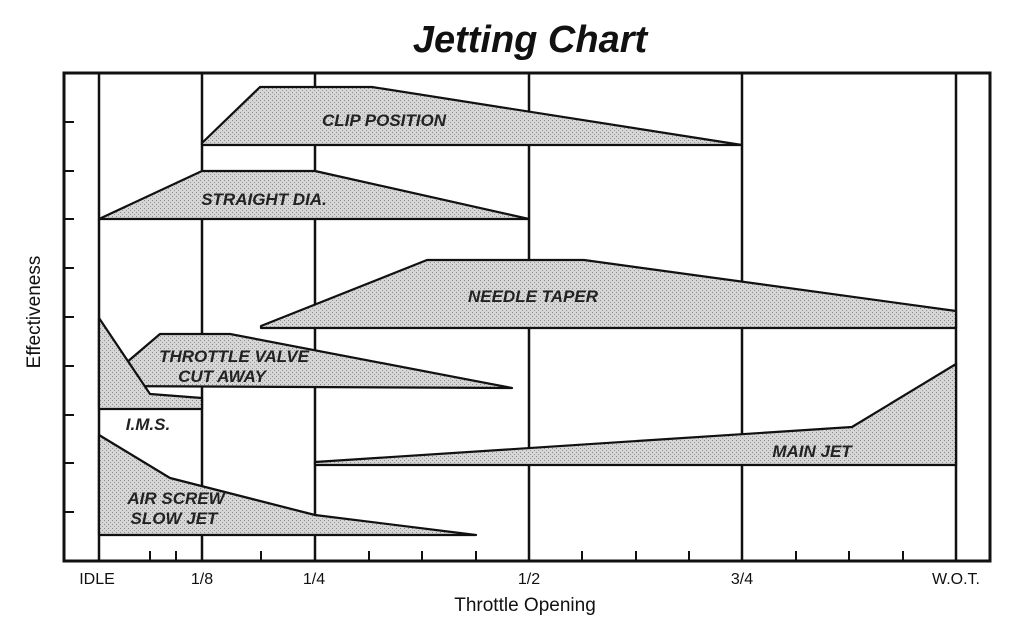 The image size is (1024, 631). What do you see at coordinates (69, 317) in the screenshot?
I see `y-ticks` at bounding box center [69, 317].